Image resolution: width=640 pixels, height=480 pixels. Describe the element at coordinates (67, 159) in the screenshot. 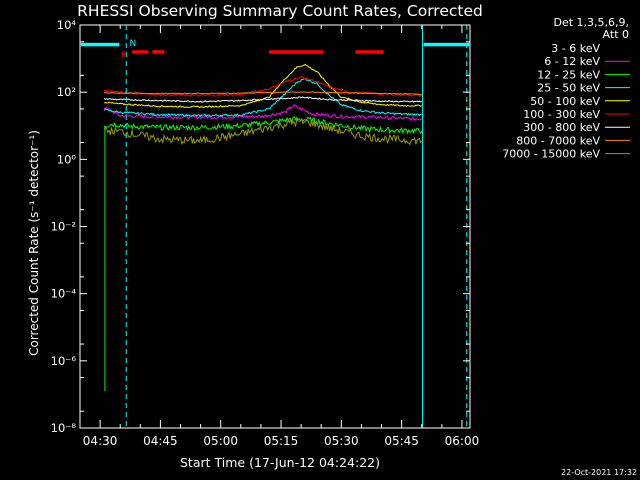

I see `y-tick-label: 10⁰` at that location.